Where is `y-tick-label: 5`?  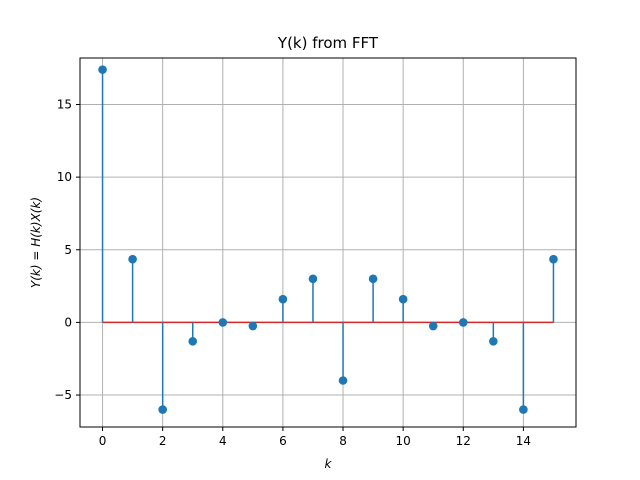 y-tick-label: 5 is located at coordinates (68, 250).